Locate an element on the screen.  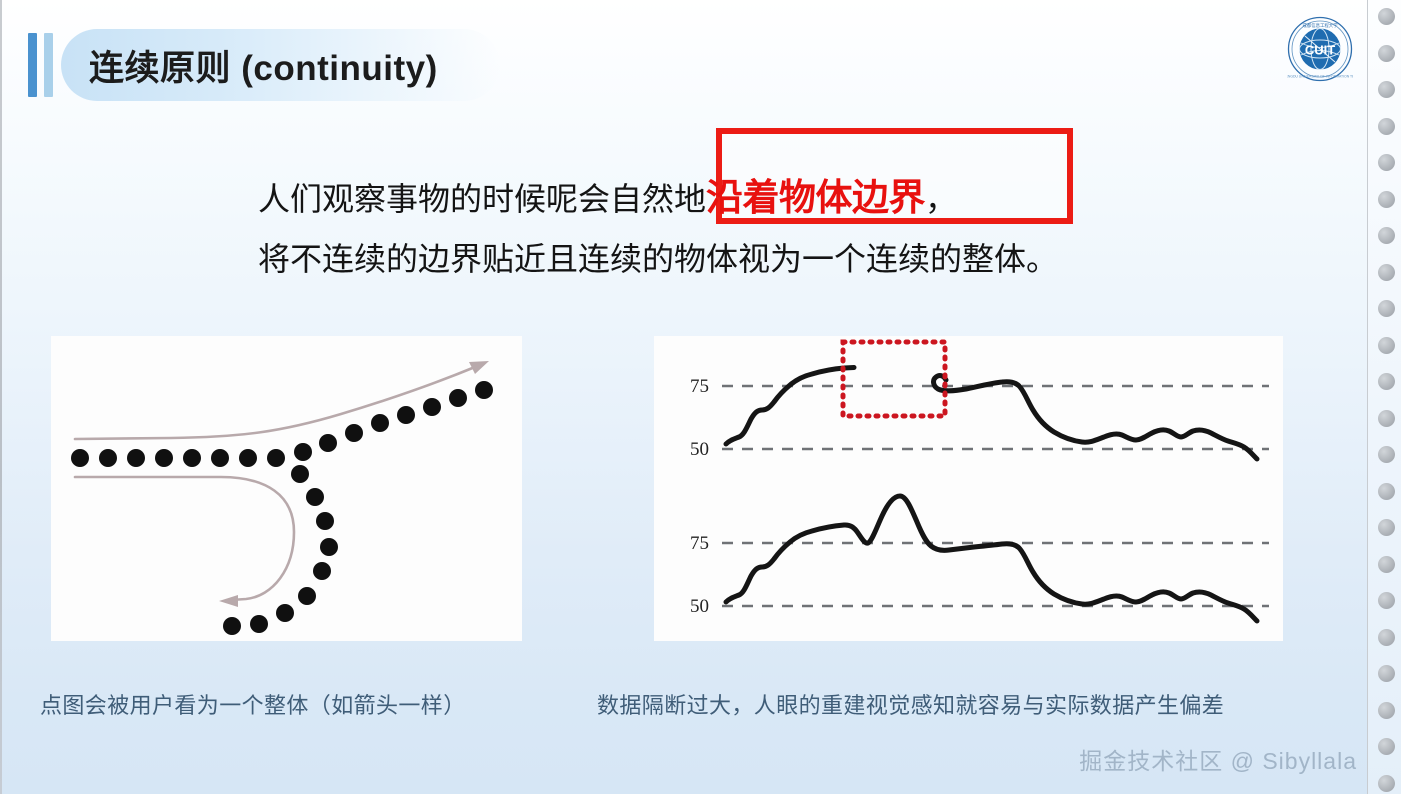
chart-continuous: 75 50 is located at coordinates (979, 558).